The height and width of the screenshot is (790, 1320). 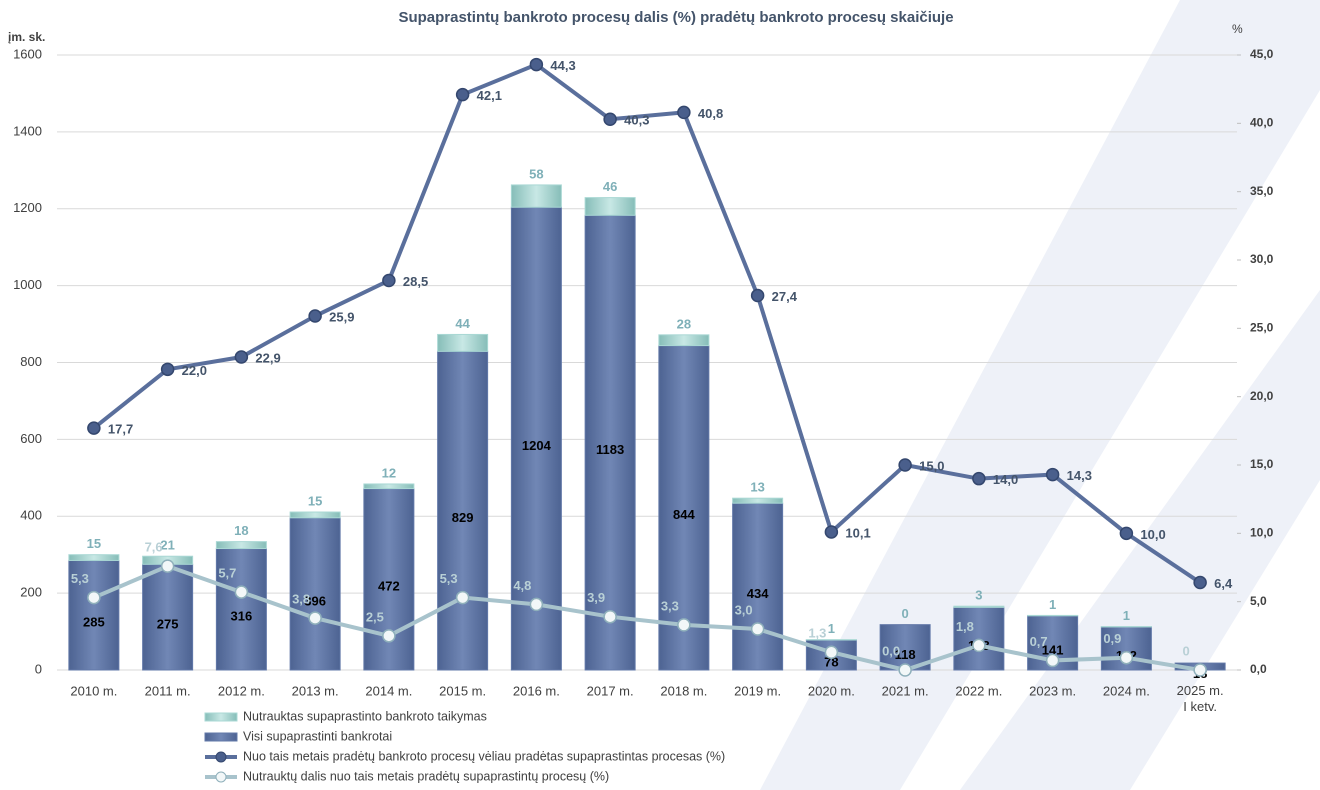 What do you see at coordinates (120, 429) in the screenshot?
I see `line-value-label: 17,7` at bounding box center [120, 429].